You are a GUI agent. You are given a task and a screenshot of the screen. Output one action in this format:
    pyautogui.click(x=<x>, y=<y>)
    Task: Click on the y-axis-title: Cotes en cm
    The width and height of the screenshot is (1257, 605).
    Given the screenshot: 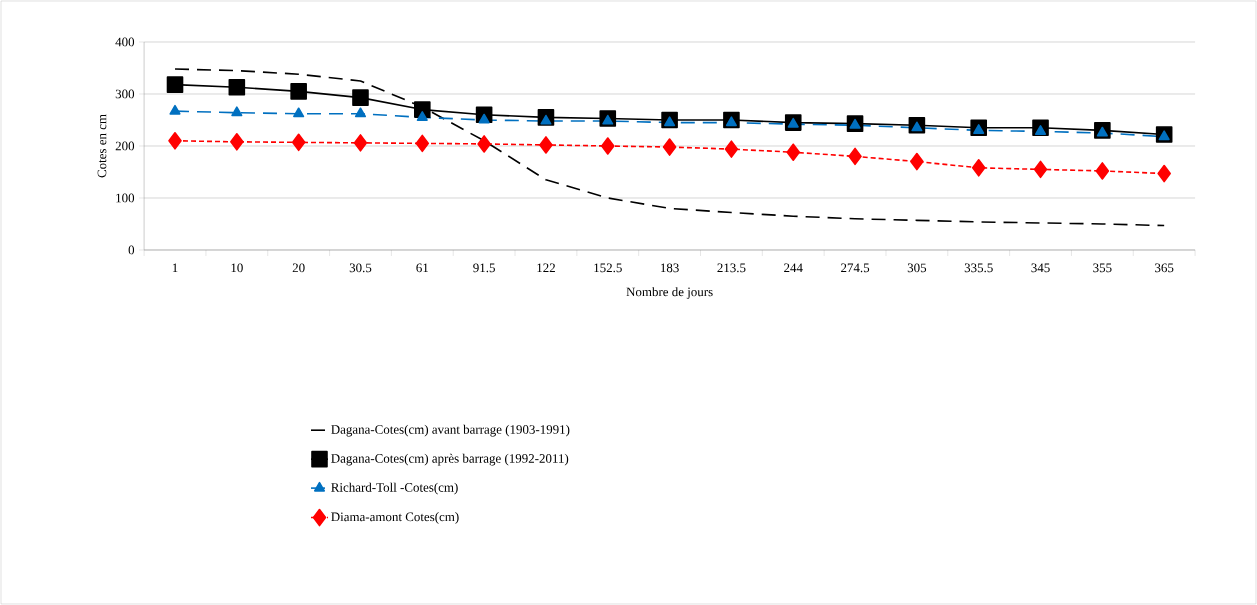 What is the action you would take?
    pyautogui.click(x=102, y=146)
    